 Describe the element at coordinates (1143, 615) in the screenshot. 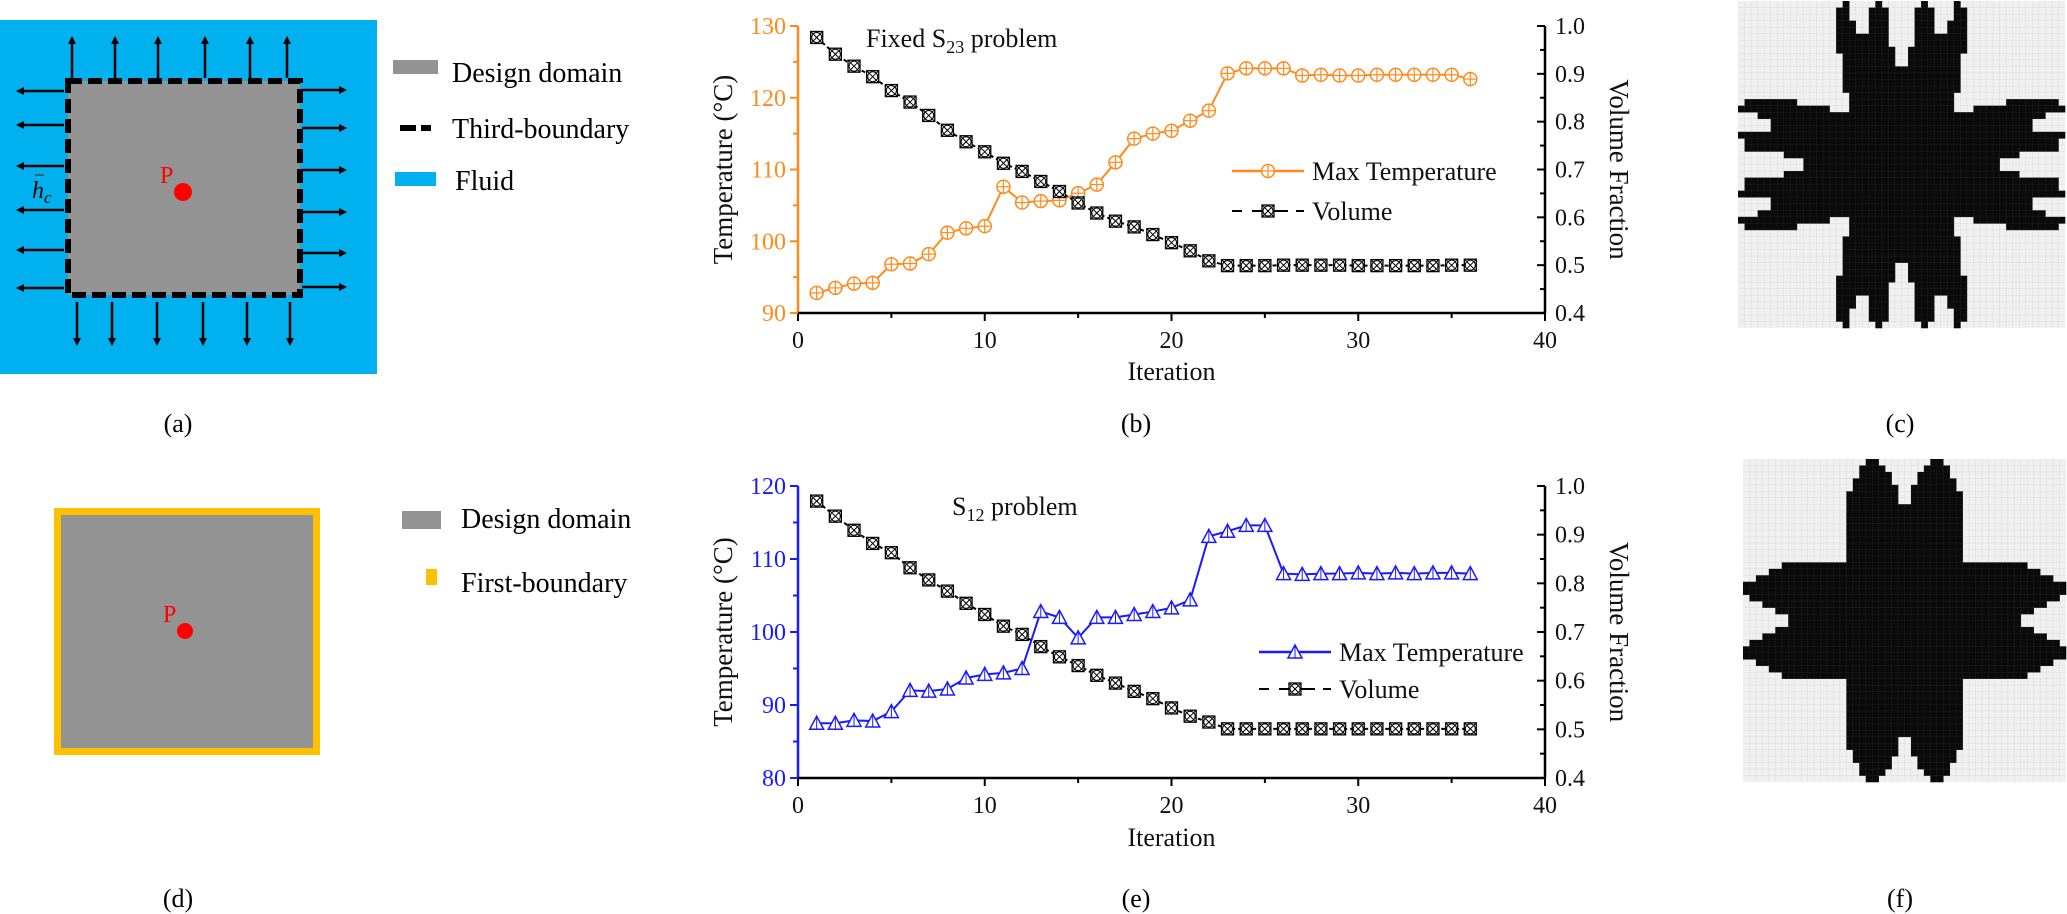

I see `series-volume` at that location.